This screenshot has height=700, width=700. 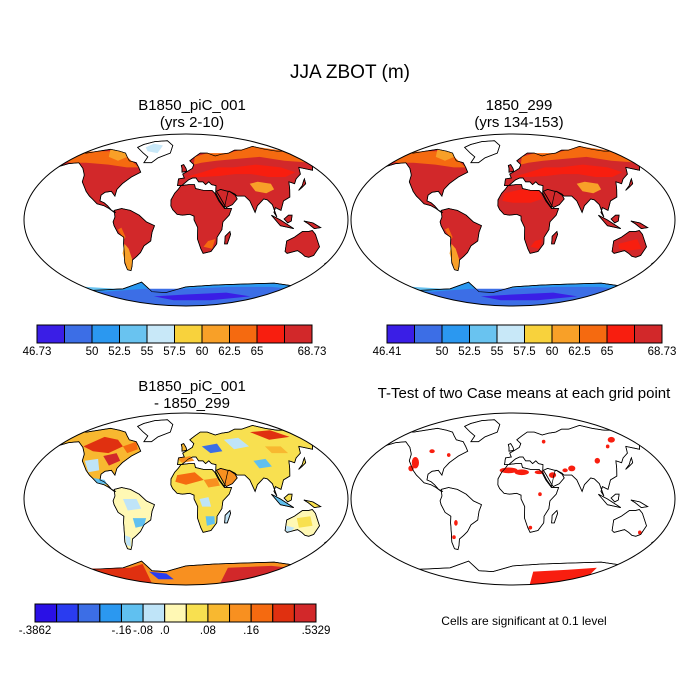 I want to click on brazil-blue, so click(x=139, y=523).